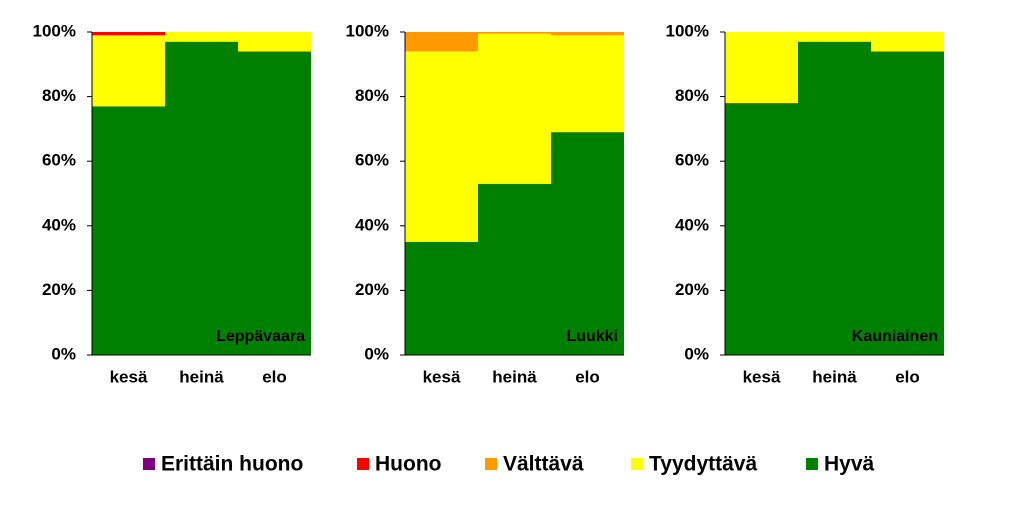 This screenshot has height=515, width=1032. Describe the element at coordinates (408, 464) in the screenshot. I see `legend-label: Huono` at that location.